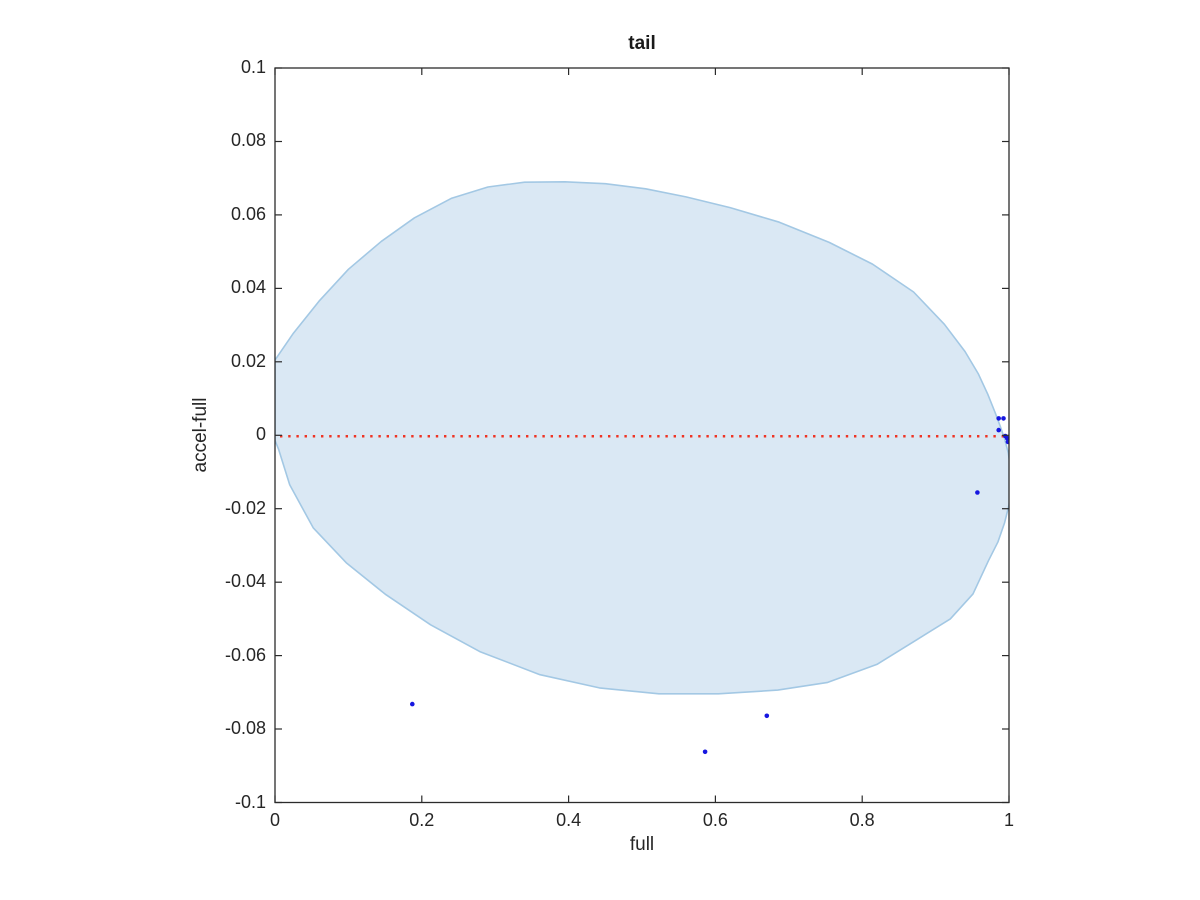 The width and height of the screenshot is (1200, 900). What do you see at coordinates (274, 820) in the screenshot?
I see `x-tick-label: 0` at bounding box center [274, 820].